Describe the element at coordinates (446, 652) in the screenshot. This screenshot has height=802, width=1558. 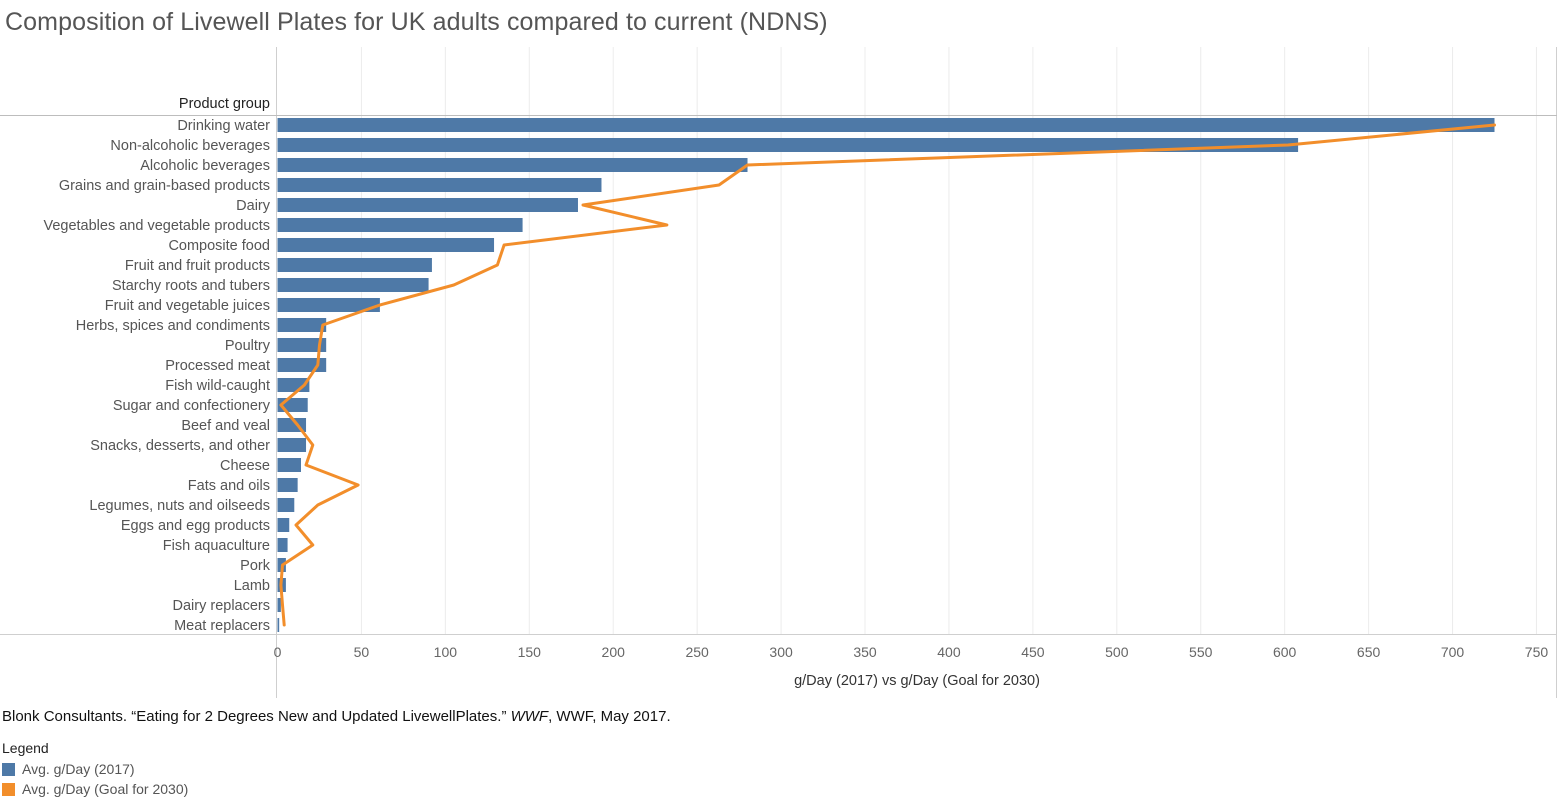
I see `x-tick-label-100: 100` at that location.